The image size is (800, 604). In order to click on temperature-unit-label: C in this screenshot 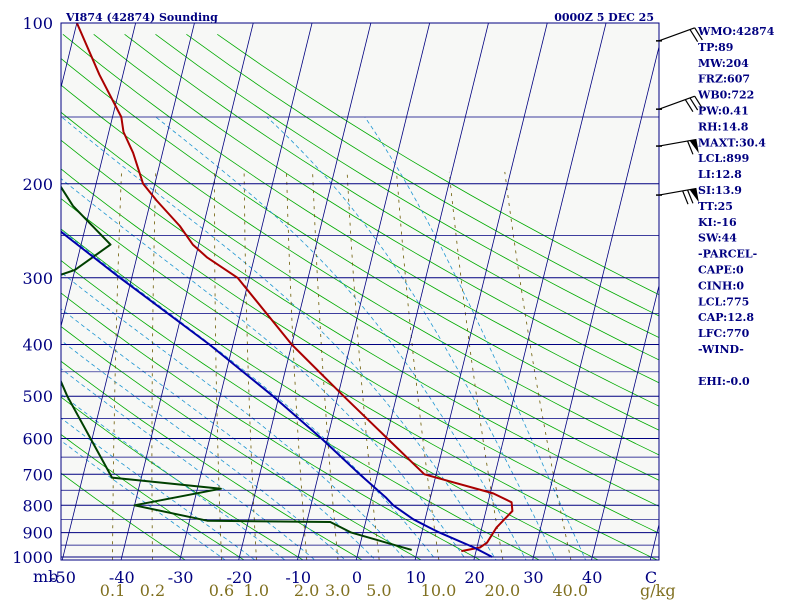, I will do `click(651, 577)`.